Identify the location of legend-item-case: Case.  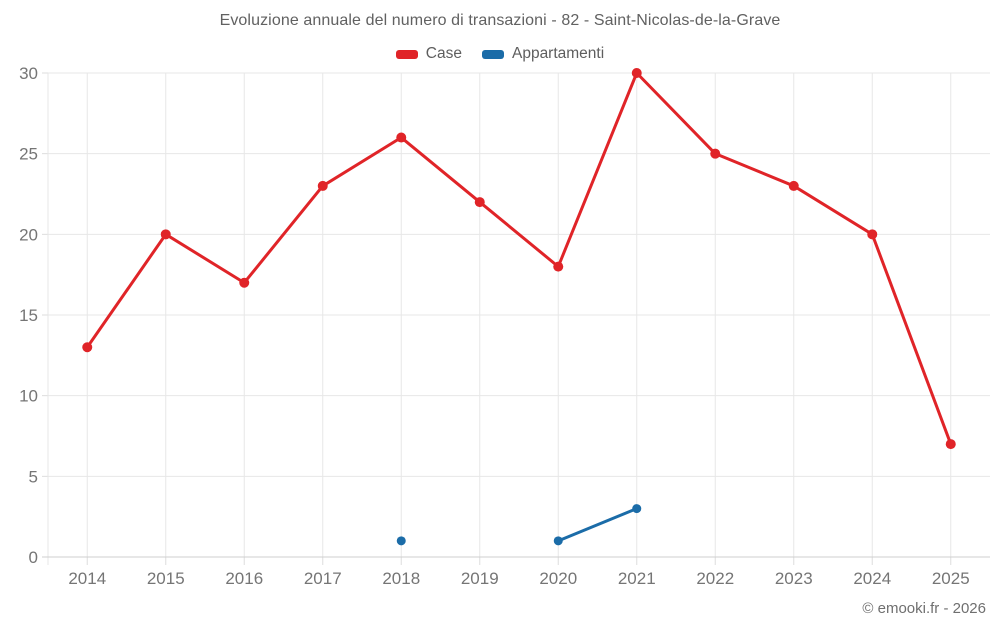
(428, 54).